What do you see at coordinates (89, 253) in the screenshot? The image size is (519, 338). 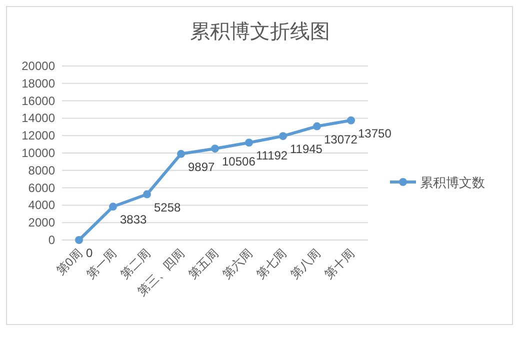 I see `data-label: 0` at bounding box center [89, 253].